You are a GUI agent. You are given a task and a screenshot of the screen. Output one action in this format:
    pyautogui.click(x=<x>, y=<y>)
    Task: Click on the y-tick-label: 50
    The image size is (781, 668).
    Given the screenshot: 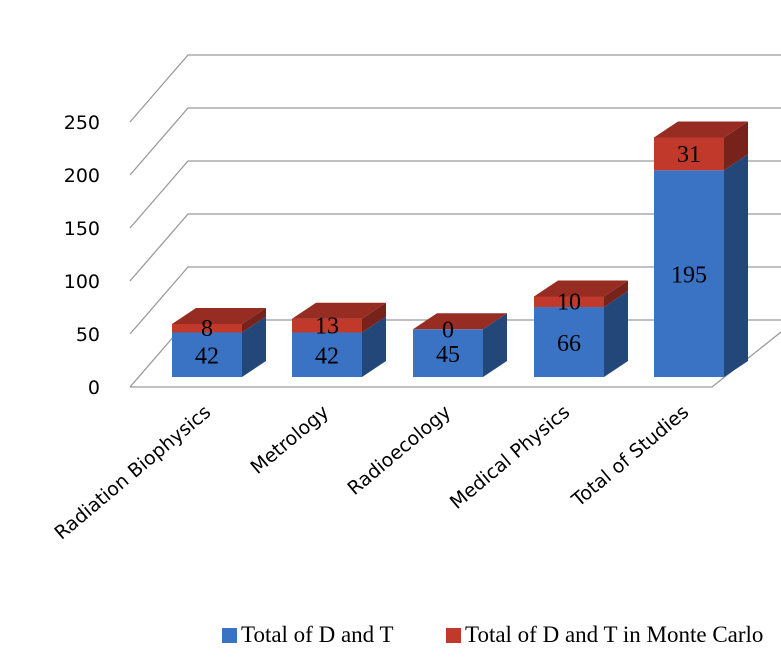 What is the action you would take?
    pyautogui.click(x=88, y=335)
    